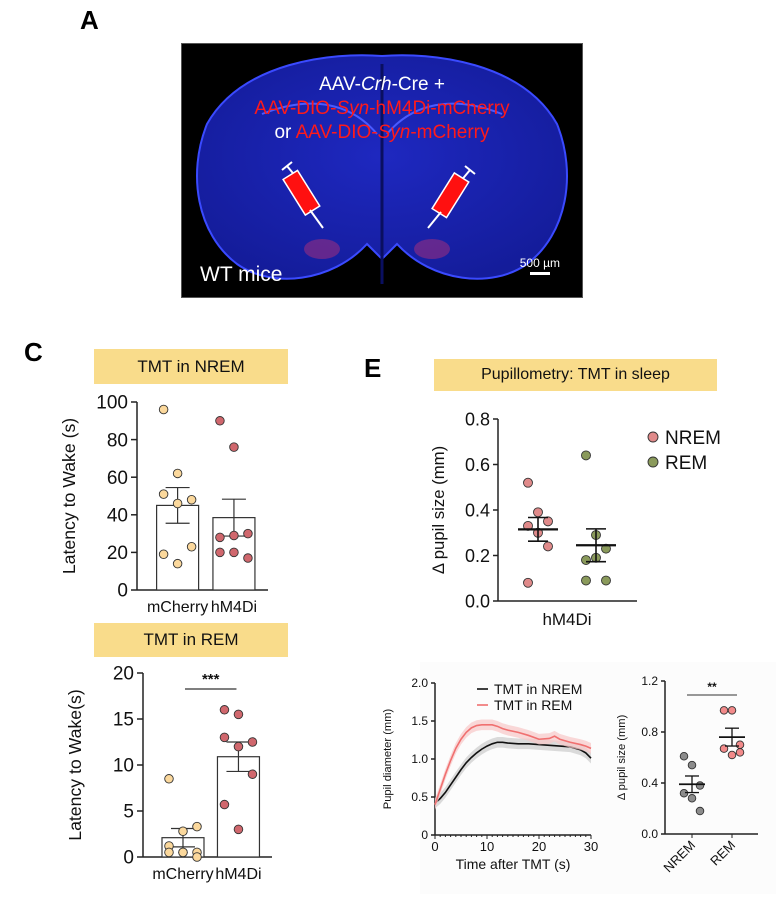 The height and width of the screenshot is (900, 781). I want to click on rem-latency-category-label: hM4Di, so click(238, 874).